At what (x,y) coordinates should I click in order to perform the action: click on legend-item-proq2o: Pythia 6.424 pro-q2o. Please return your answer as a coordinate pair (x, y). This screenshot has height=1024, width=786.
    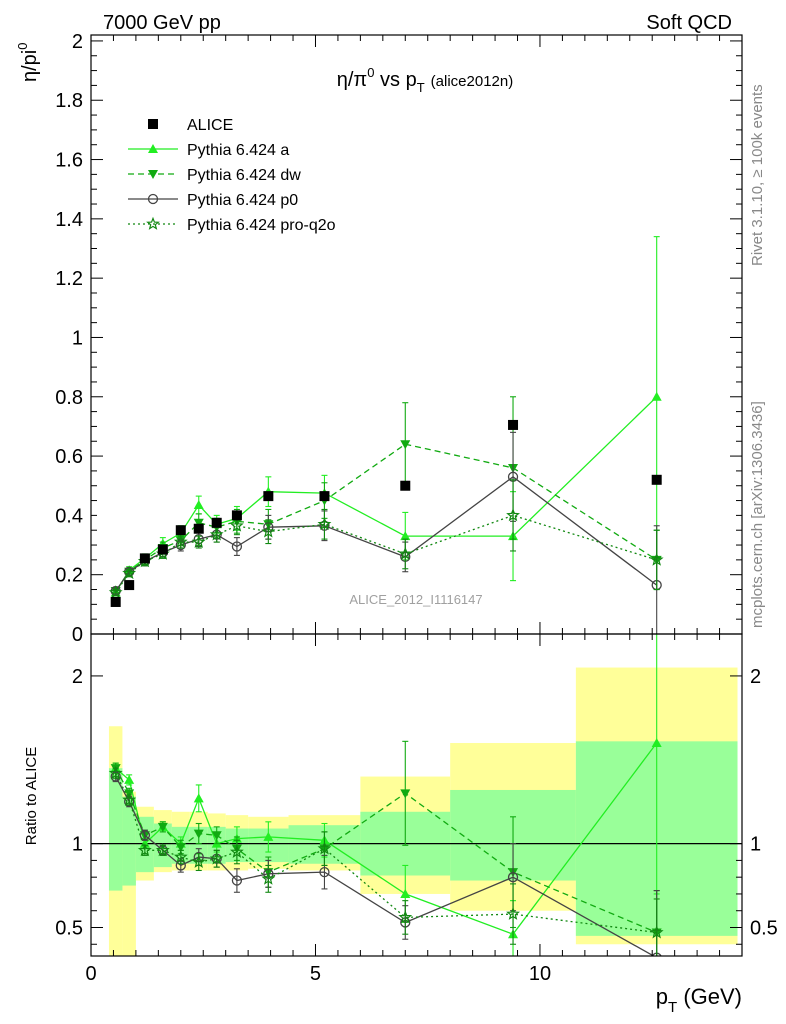
    Looking at the image, I should click on (232, 225).